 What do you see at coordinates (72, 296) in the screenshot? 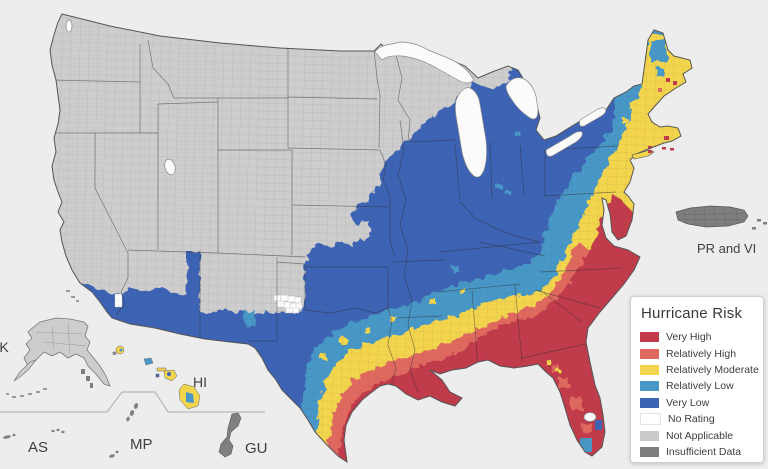
I see `channel-islands` at bounding box center [72, 296].